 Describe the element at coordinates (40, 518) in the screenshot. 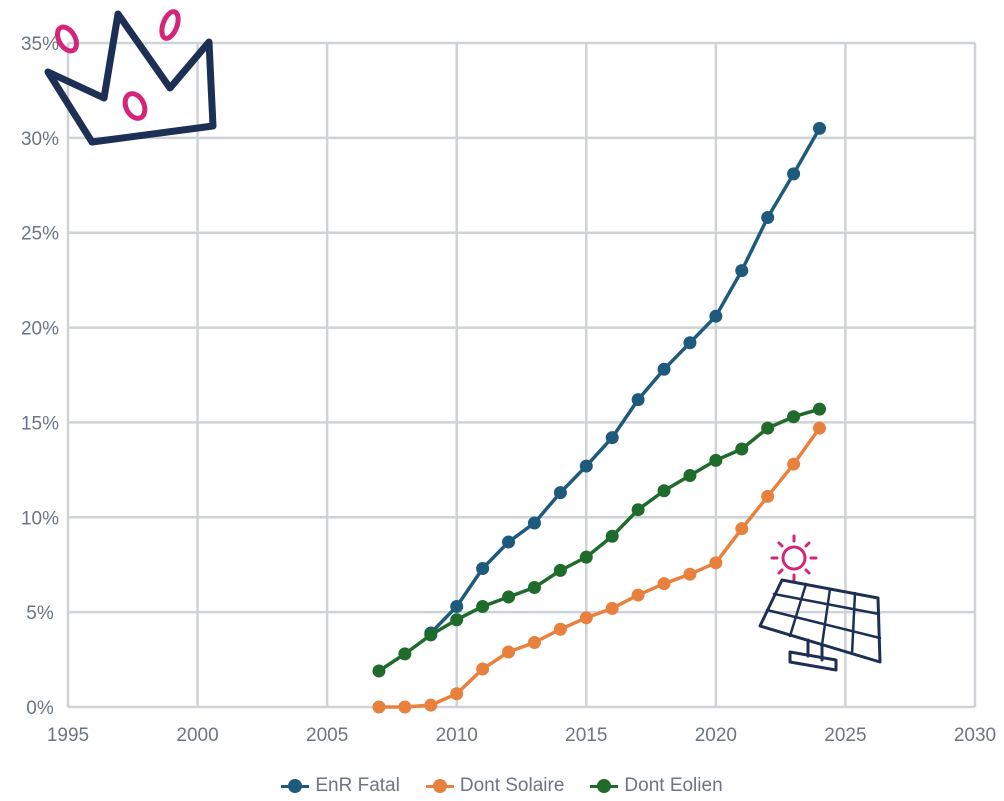

I see `y-tick-label: 10%` at that location.